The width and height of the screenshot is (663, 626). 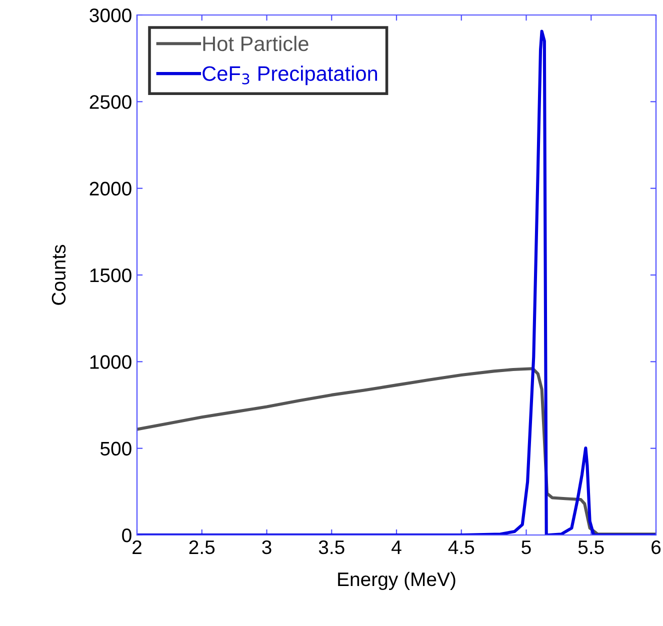 I want to click on x-tick-label: 5.5, so click(x=591, y=547).